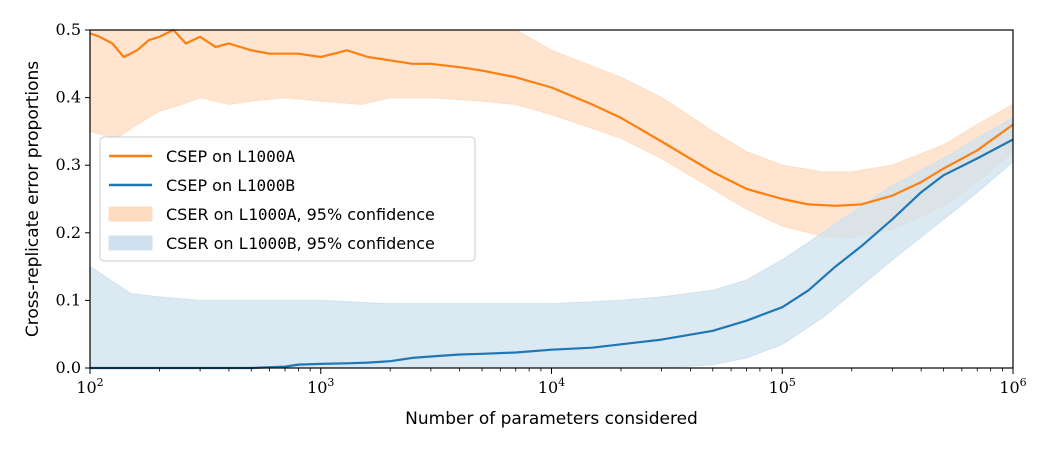  What do you see at coordinates (33, 199) in the screenshot?
I see `y-axis-title: Cross-replicate error proportions` at bounding box center [33, 199].